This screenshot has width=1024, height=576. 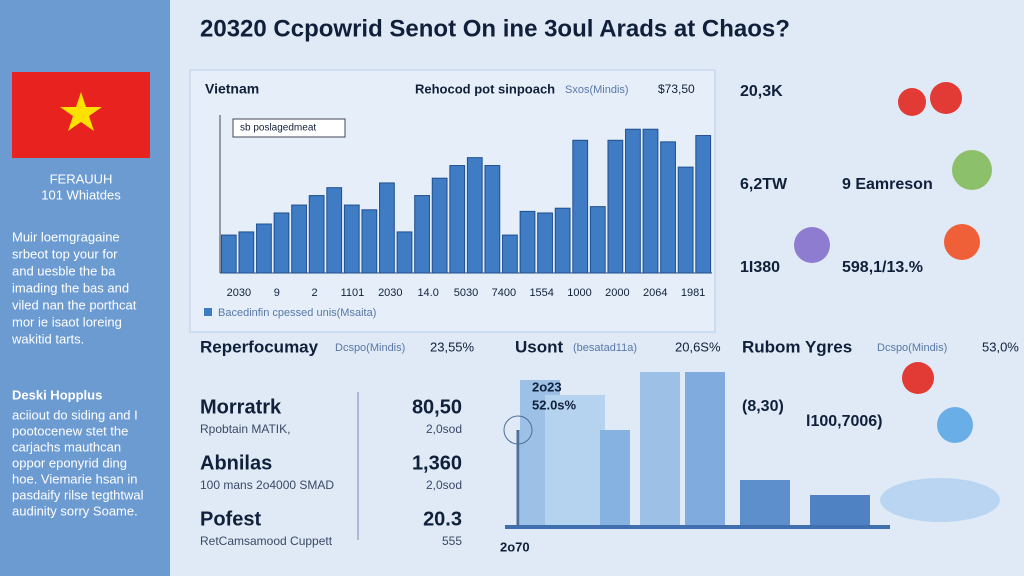 What do you see at coordinates (315, 293) in the screenshot?
I see `x-tick-label: 2` at bounding box center [315, 293].